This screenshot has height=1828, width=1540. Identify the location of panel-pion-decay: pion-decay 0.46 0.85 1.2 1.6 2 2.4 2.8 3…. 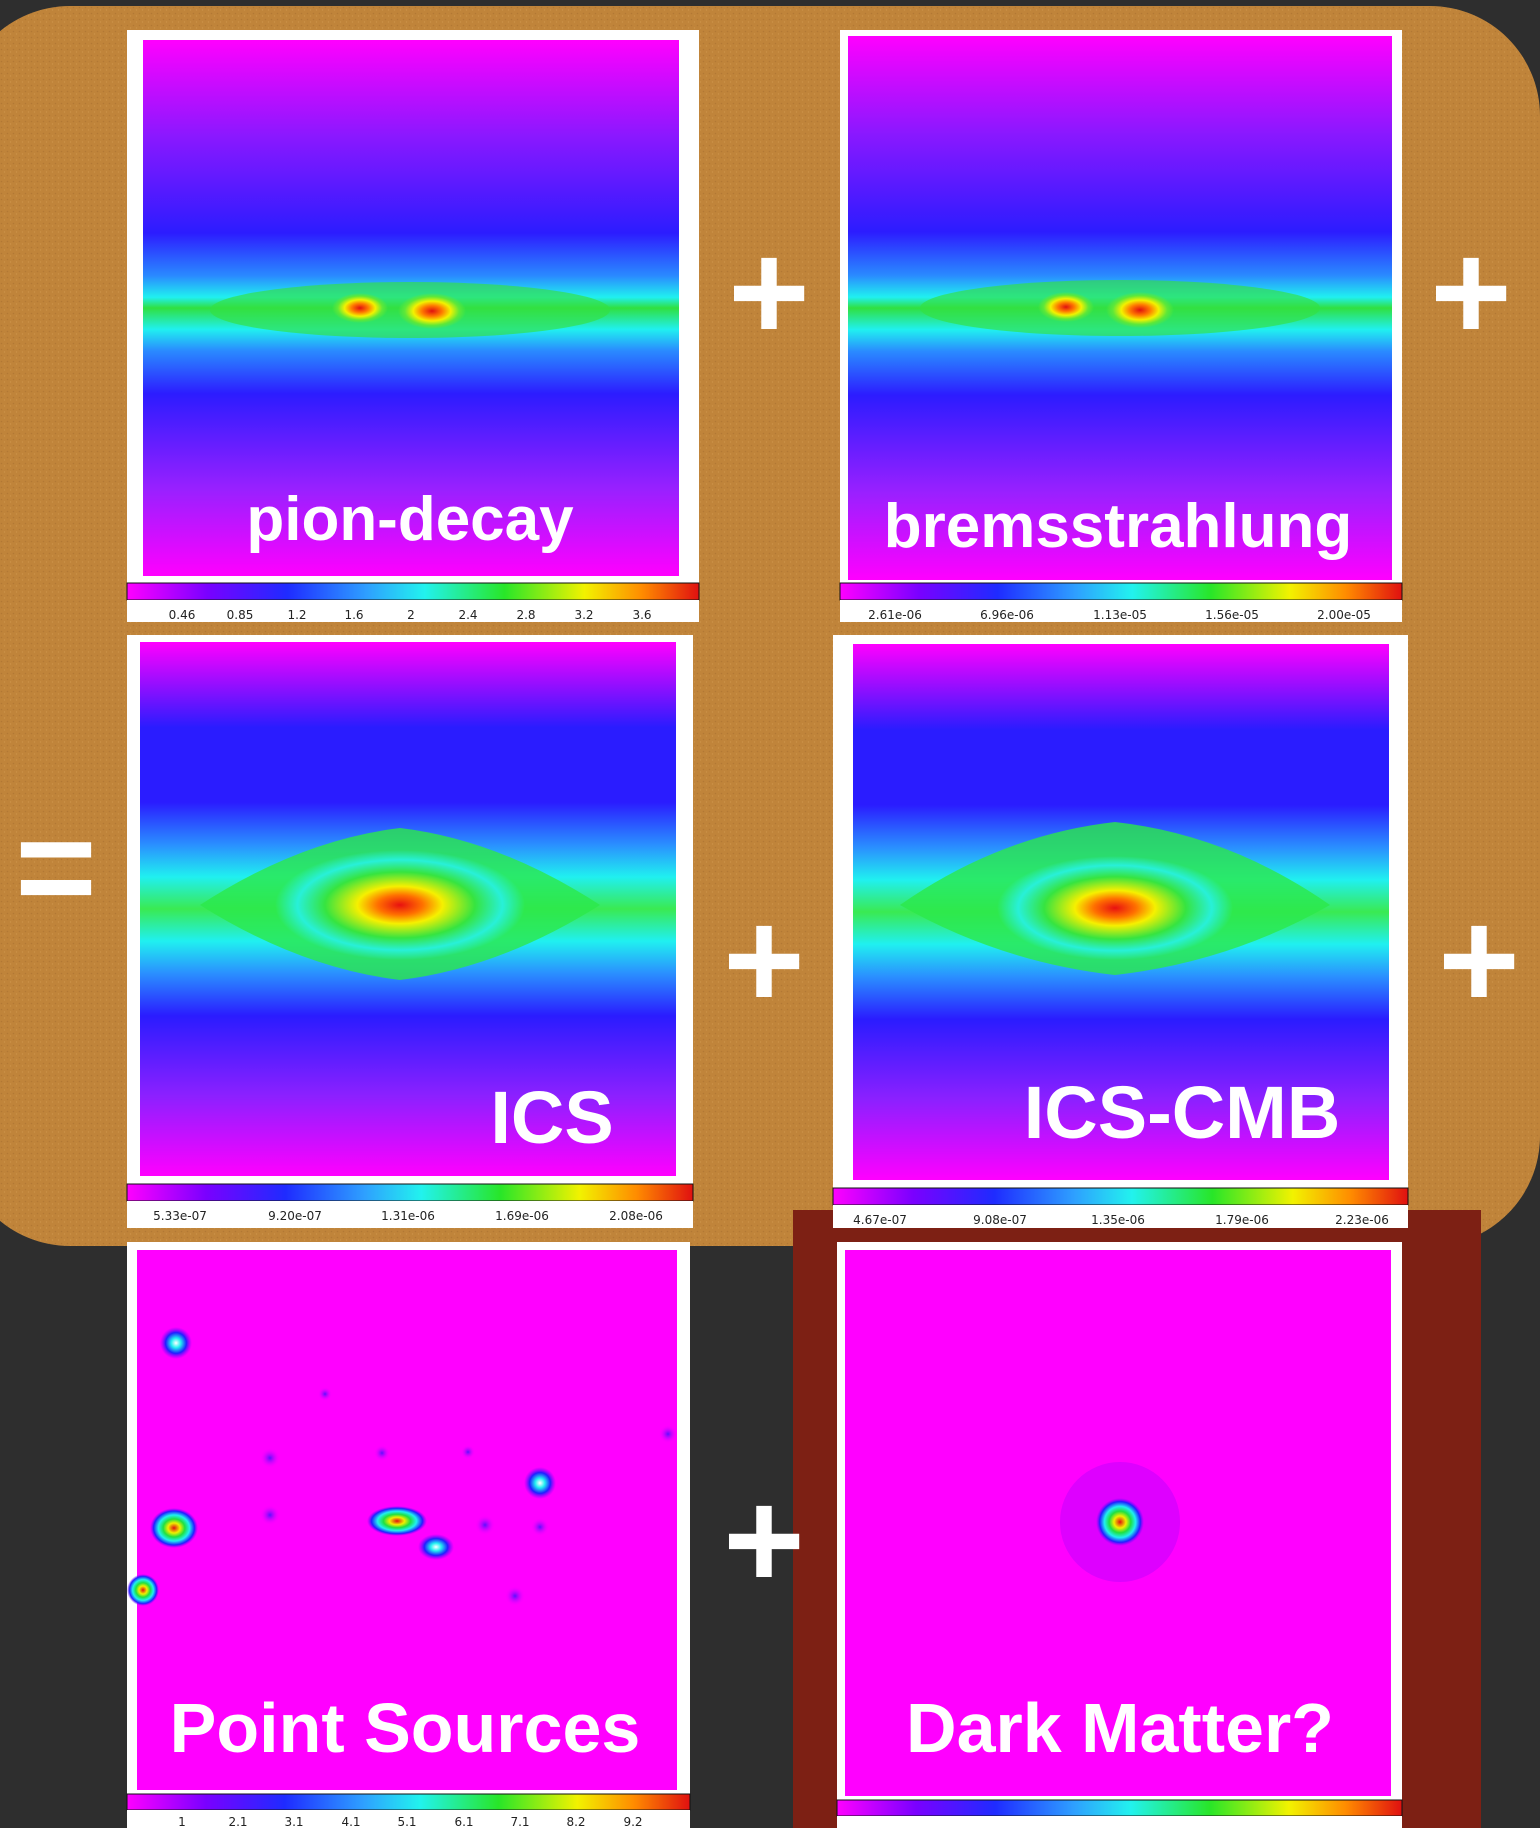
(413, 326).